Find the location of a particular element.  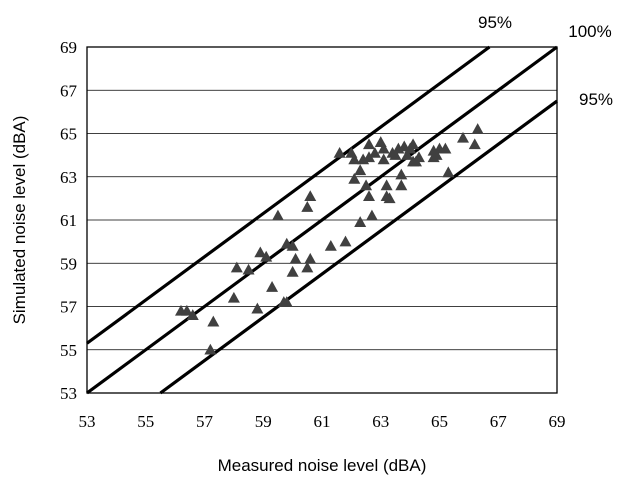

x-tick-label: 63 is located at coordinates (380, 421).